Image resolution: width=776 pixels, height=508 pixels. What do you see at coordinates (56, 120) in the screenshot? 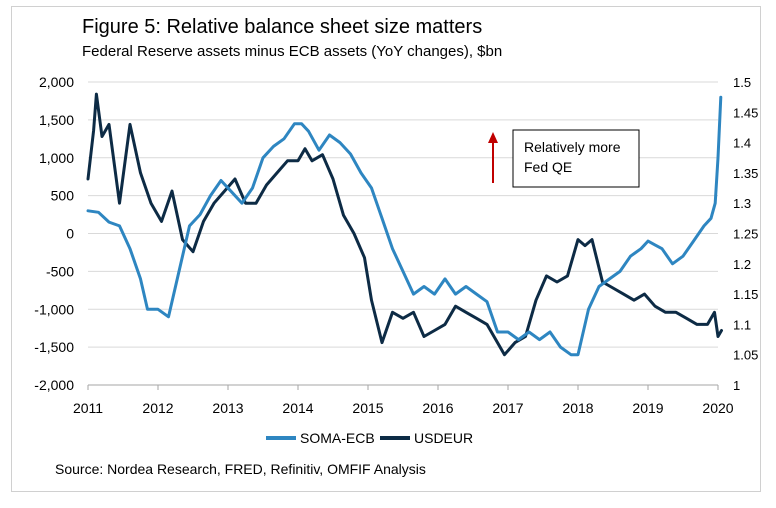
I see `left-tick-label: 1,500` at bounding box center [56, 120].